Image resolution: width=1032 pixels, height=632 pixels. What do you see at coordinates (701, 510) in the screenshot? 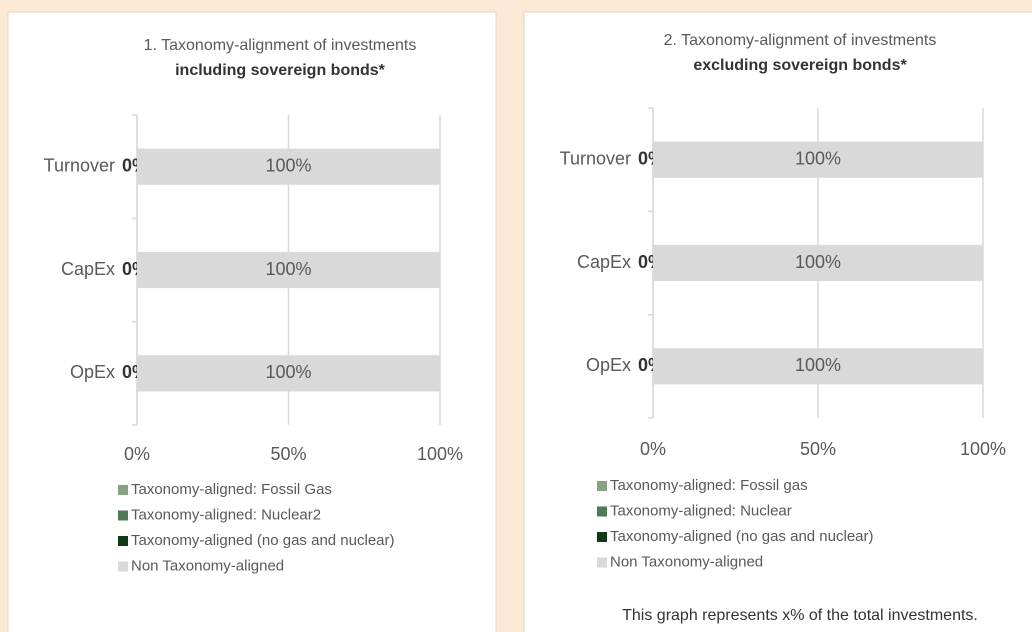
I see `legend-label: Taxonomy-aligned: Nuclear` at bounding box center [701, 510].